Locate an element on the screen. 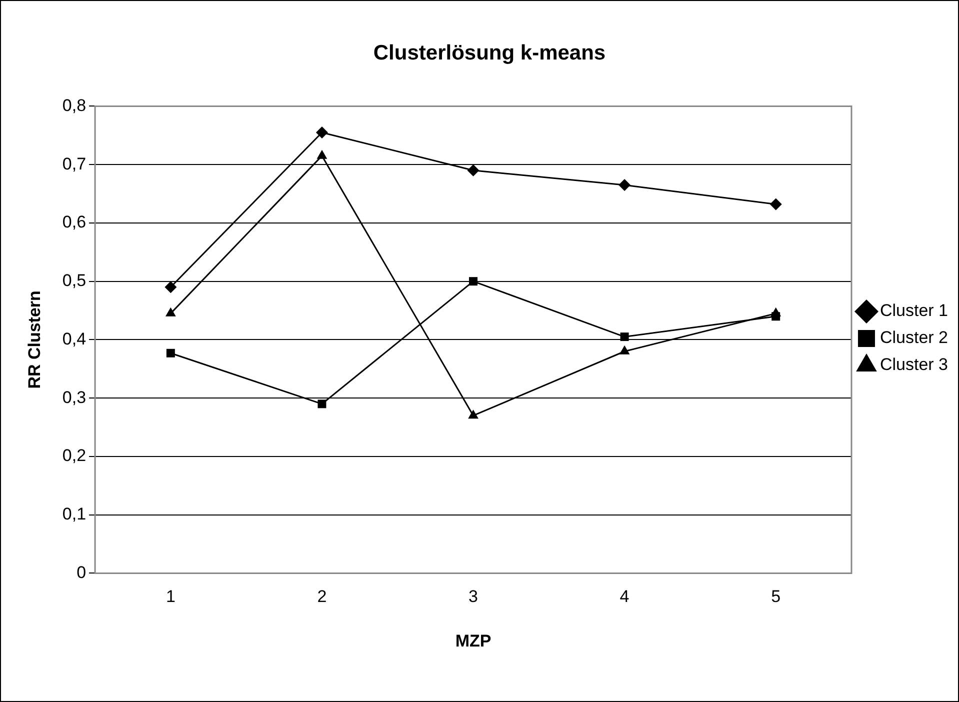  x-tick-label: 2 is located at coordinates (322, 596).